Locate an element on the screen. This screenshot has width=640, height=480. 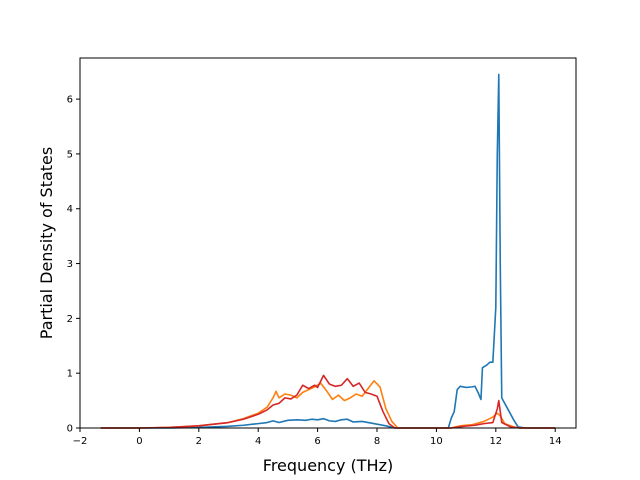
y-tick-label: 2 is located at coordinates (70, 319).